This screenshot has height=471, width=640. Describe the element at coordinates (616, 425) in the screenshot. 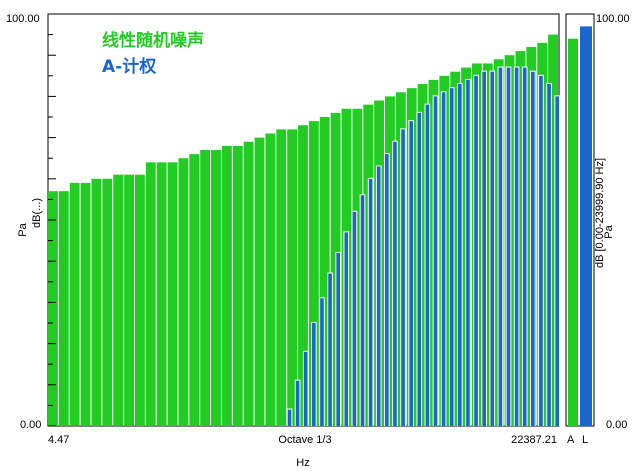

I see `side-y-bottom-label: 0.00` at that location.